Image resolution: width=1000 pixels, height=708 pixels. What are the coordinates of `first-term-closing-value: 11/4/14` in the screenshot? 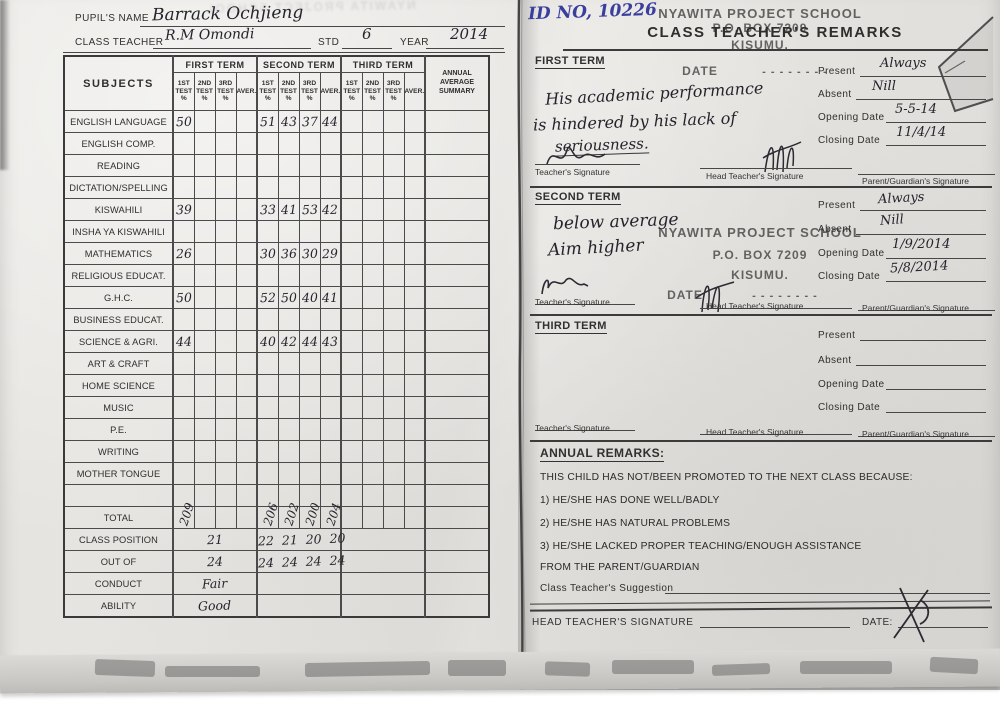 It's located at (921, 132).